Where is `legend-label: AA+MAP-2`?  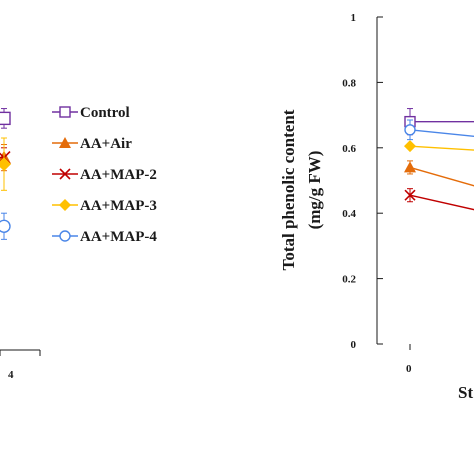 legend-label: AA+MAP-2 is located at coordinates (118, 175).